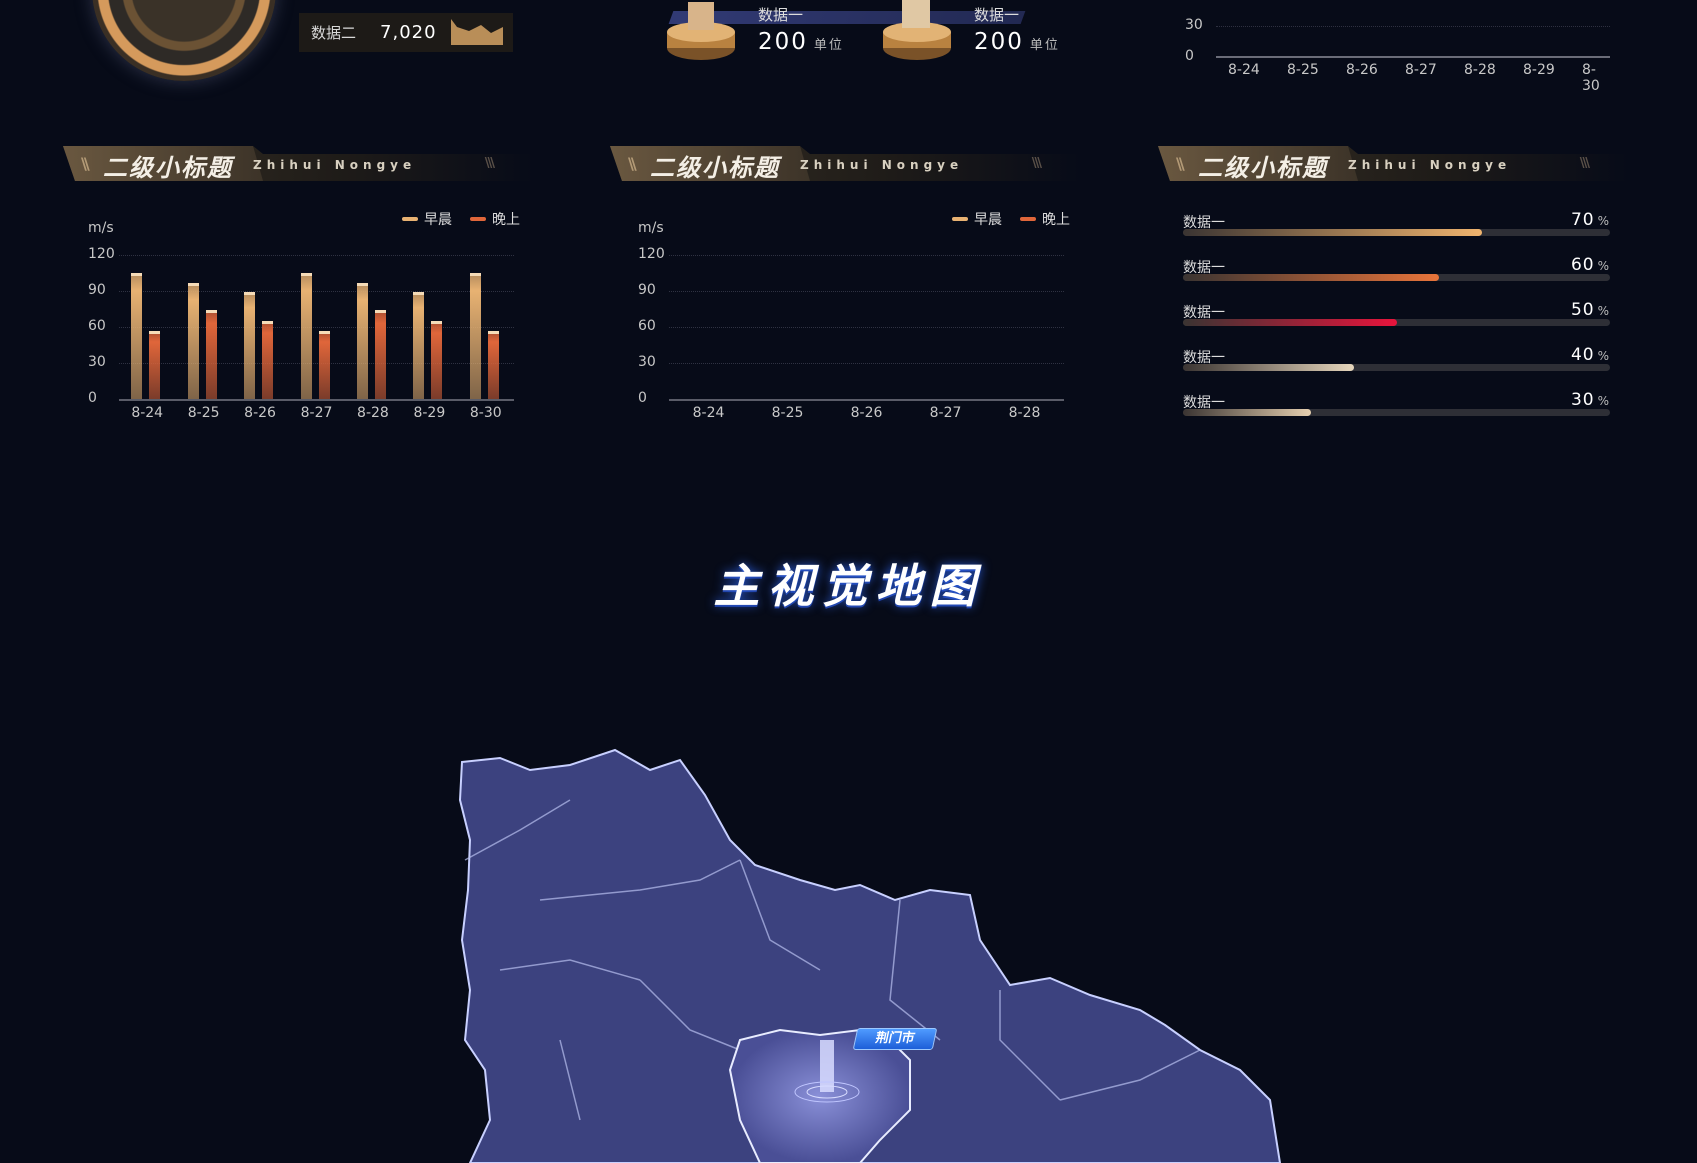 The image size is (1697, 1163). I want to click on progress-value: 60, so click(1582, 265).